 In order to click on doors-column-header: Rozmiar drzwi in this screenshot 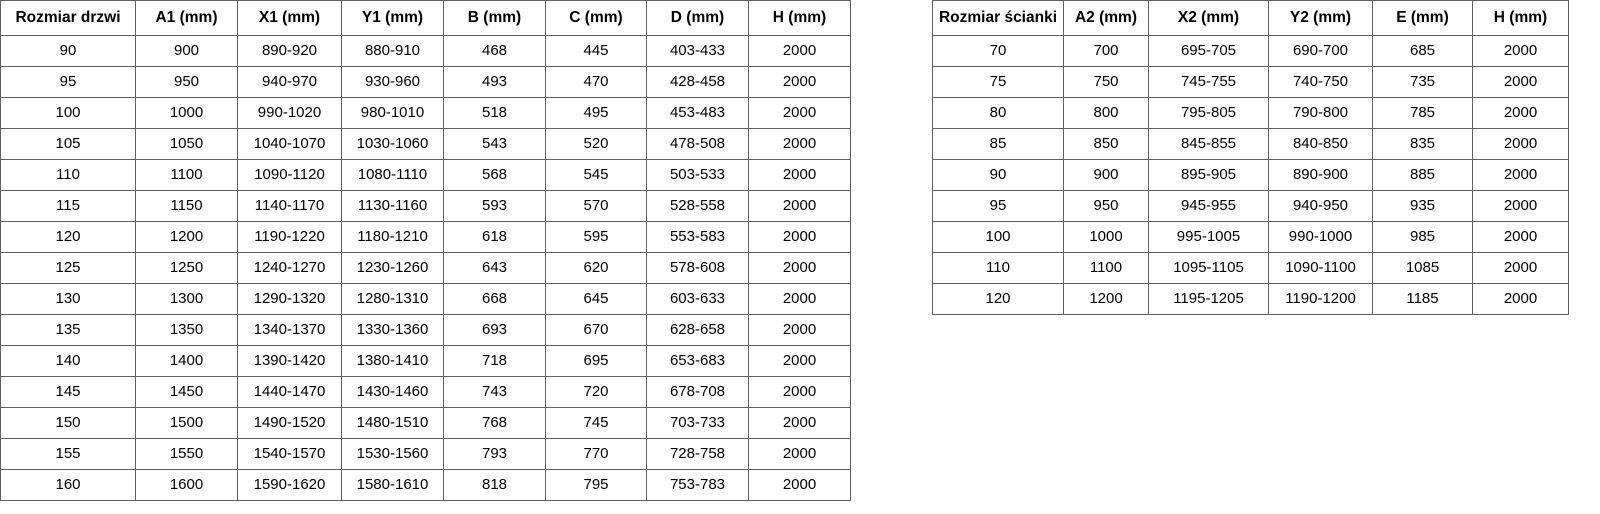, I will do `click(68, 18)`.